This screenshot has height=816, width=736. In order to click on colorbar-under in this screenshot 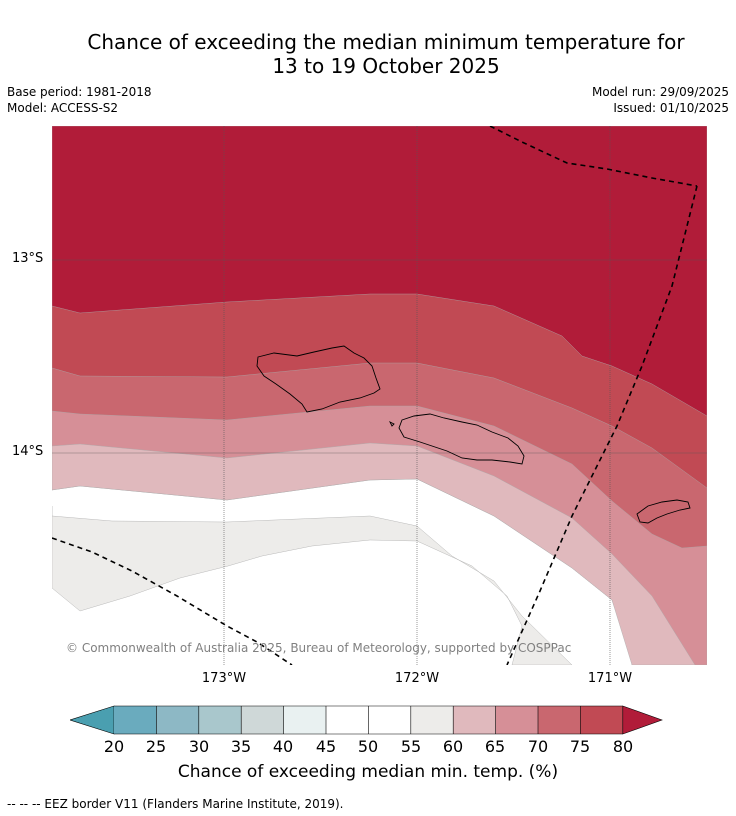, I will do `click(92, 720)`.